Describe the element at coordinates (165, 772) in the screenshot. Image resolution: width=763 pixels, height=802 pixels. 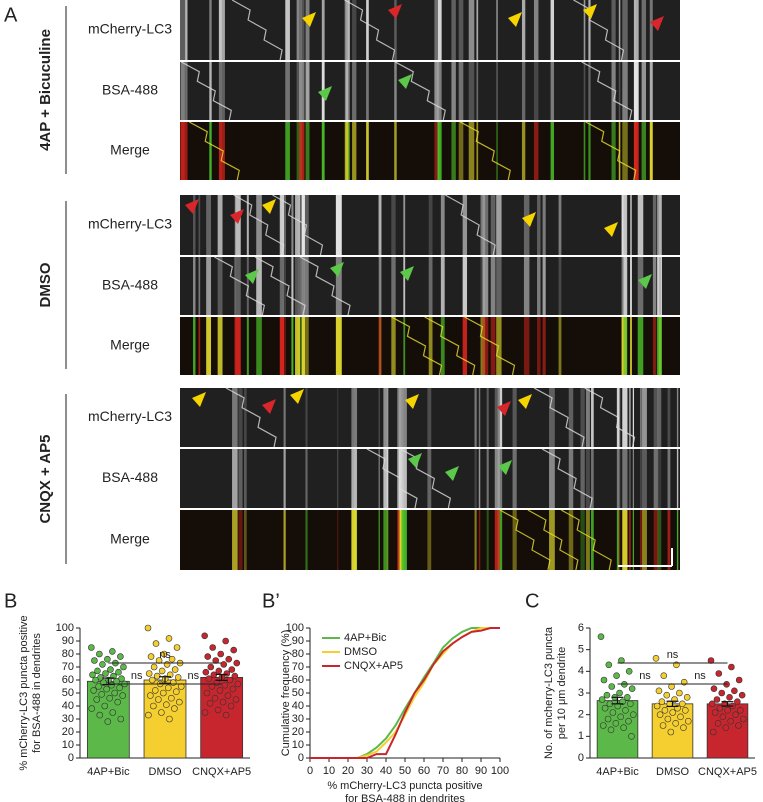
I see `x-tick-label: DMSO` at that location.